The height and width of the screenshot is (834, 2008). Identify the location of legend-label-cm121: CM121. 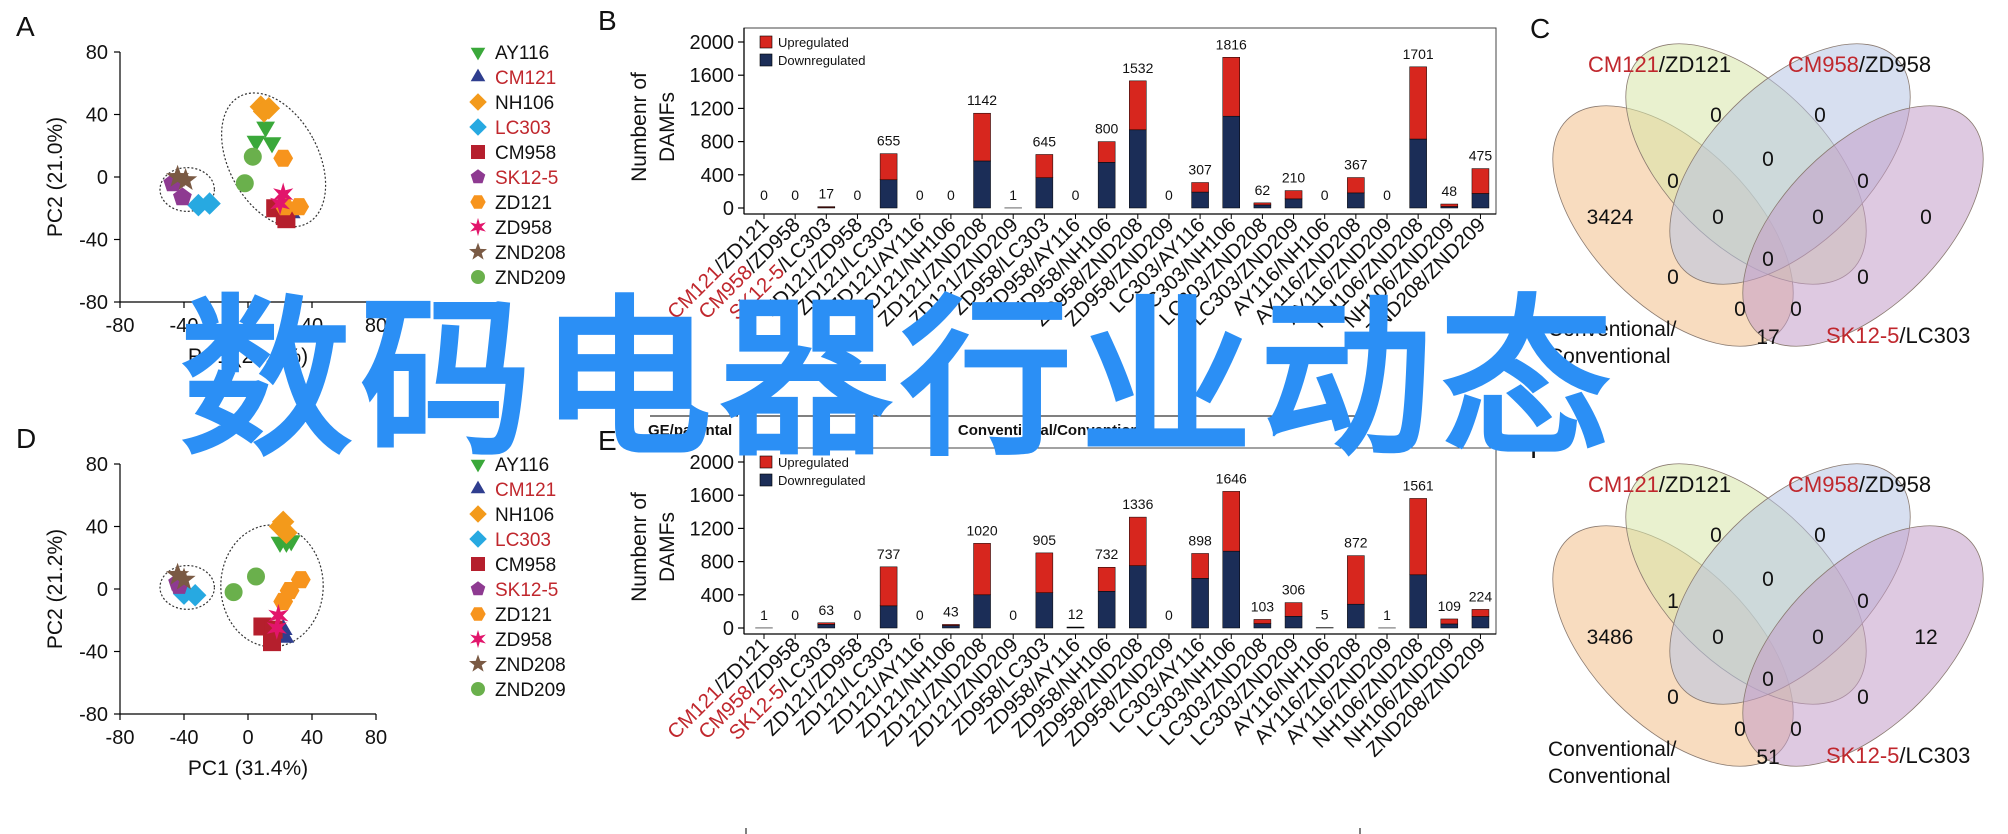
(525, 78).